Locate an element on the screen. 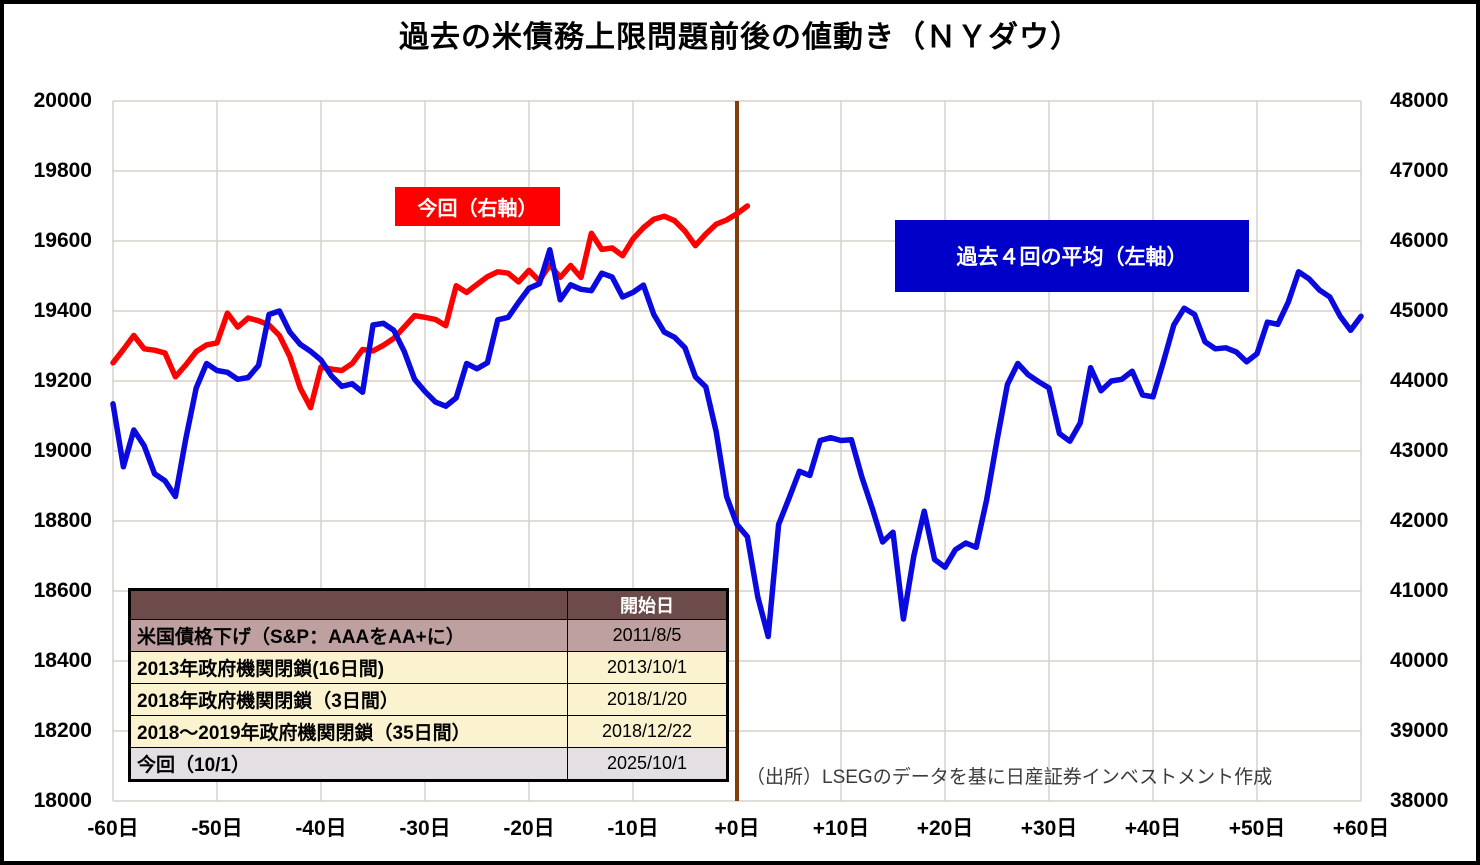  x-tick-label: -40日 is located at coordinates (321, 828).